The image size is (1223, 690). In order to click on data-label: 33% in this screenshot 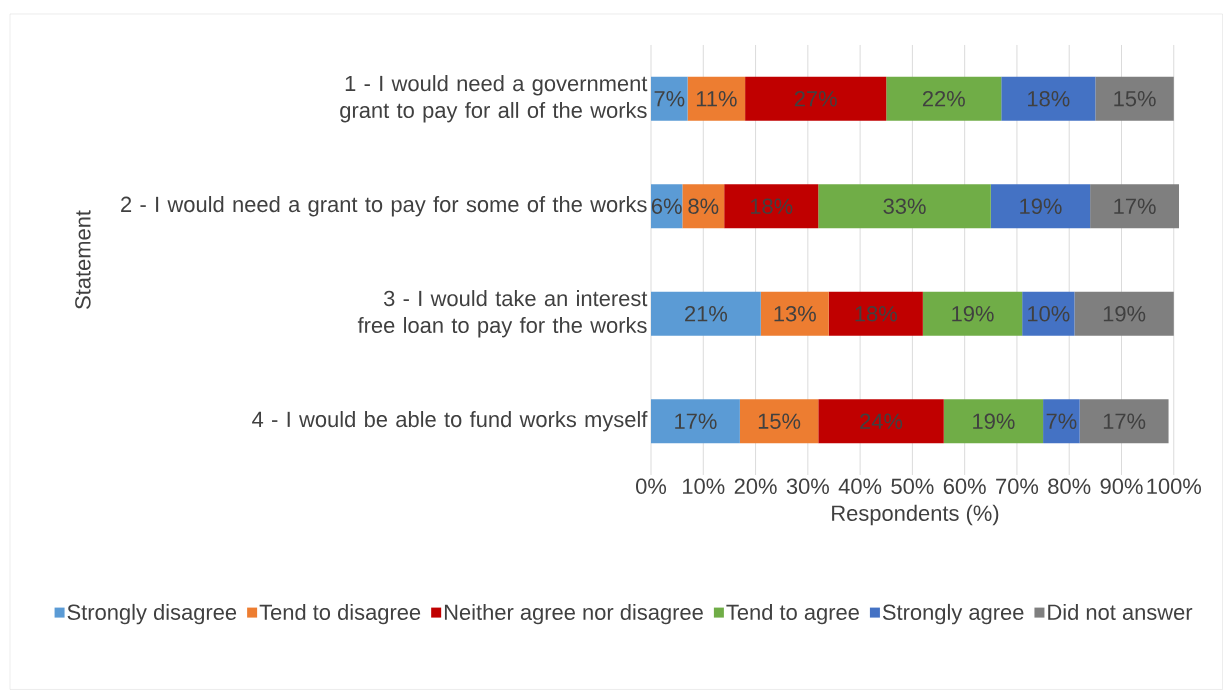, I will do `click(904, 206)`.